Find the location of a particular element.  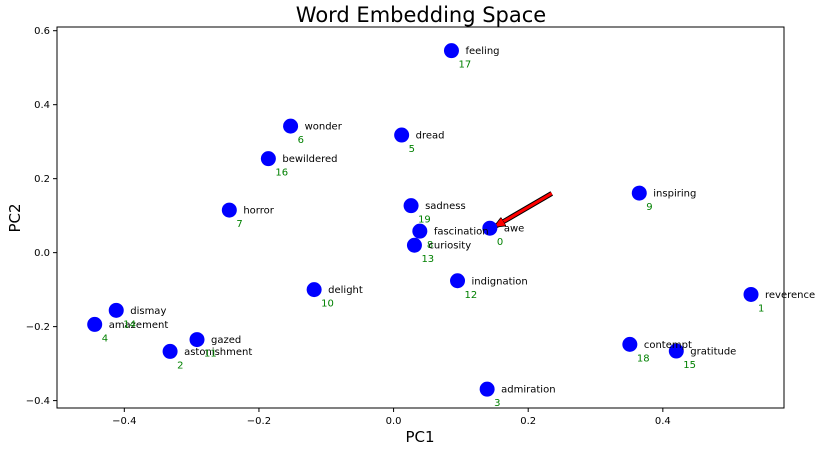

point-label: sadness is located at coordinates (445, 206).